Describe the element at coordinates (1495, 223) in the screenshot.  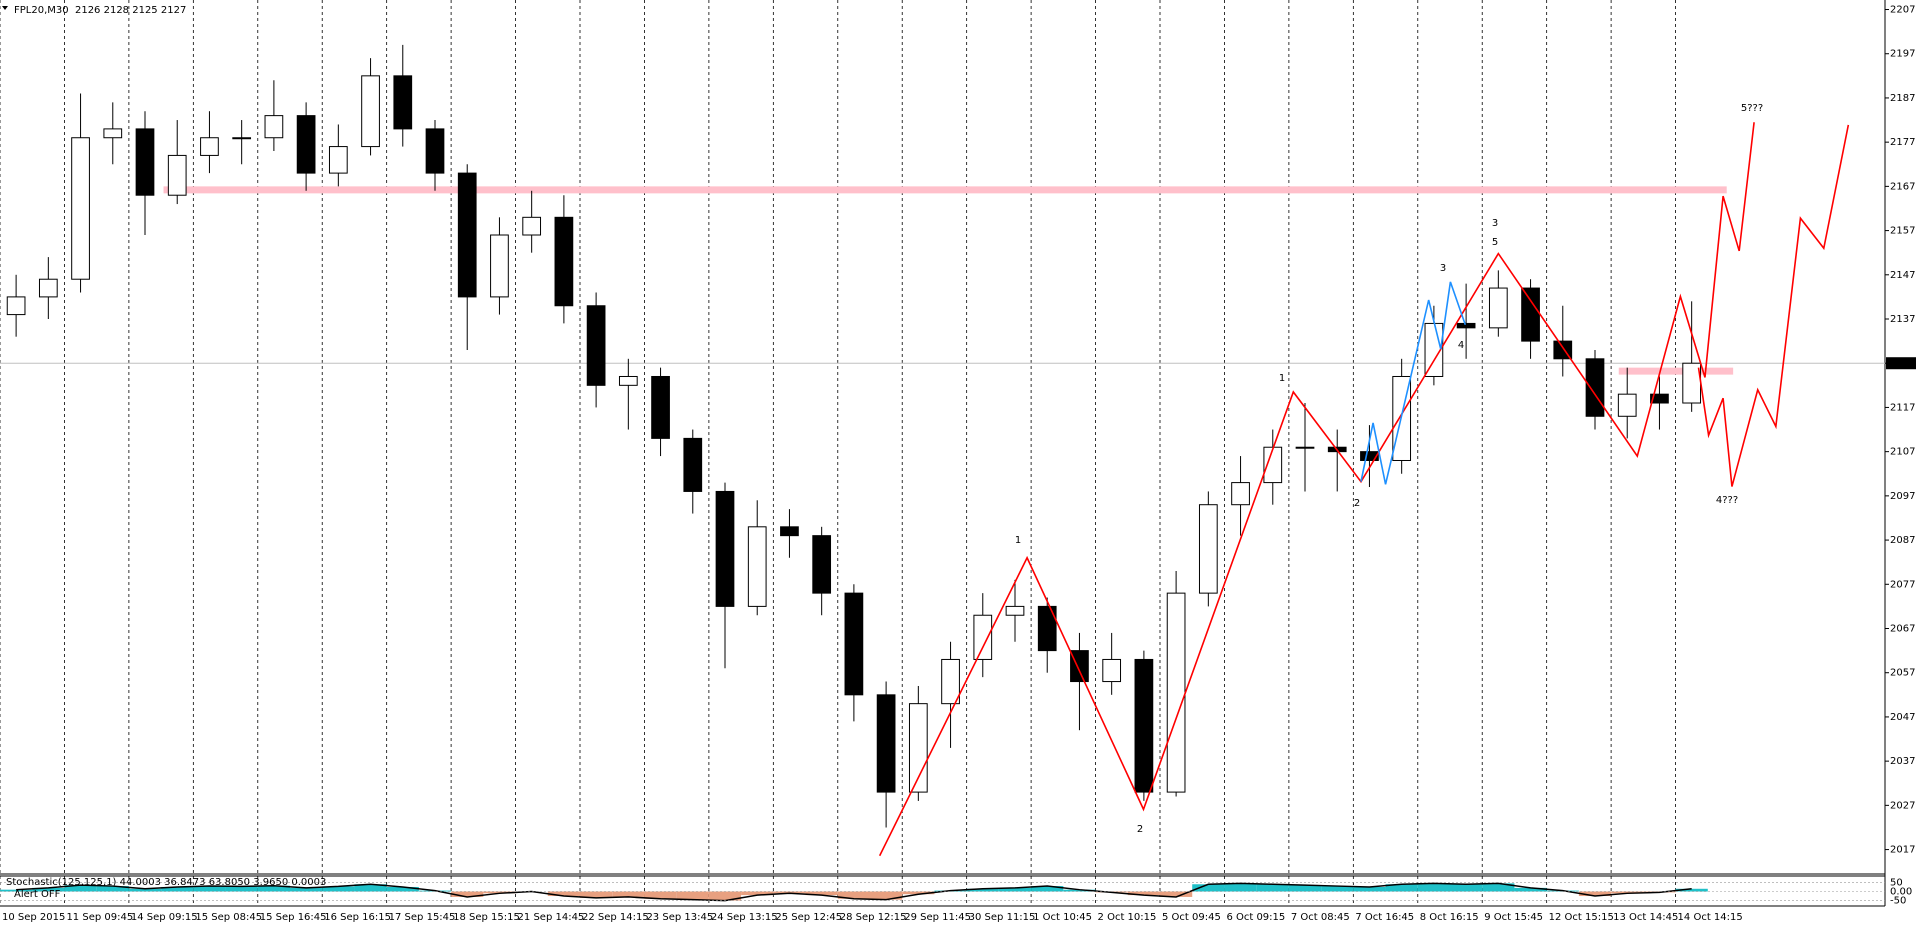
I see `wave-label: 3` at that location.